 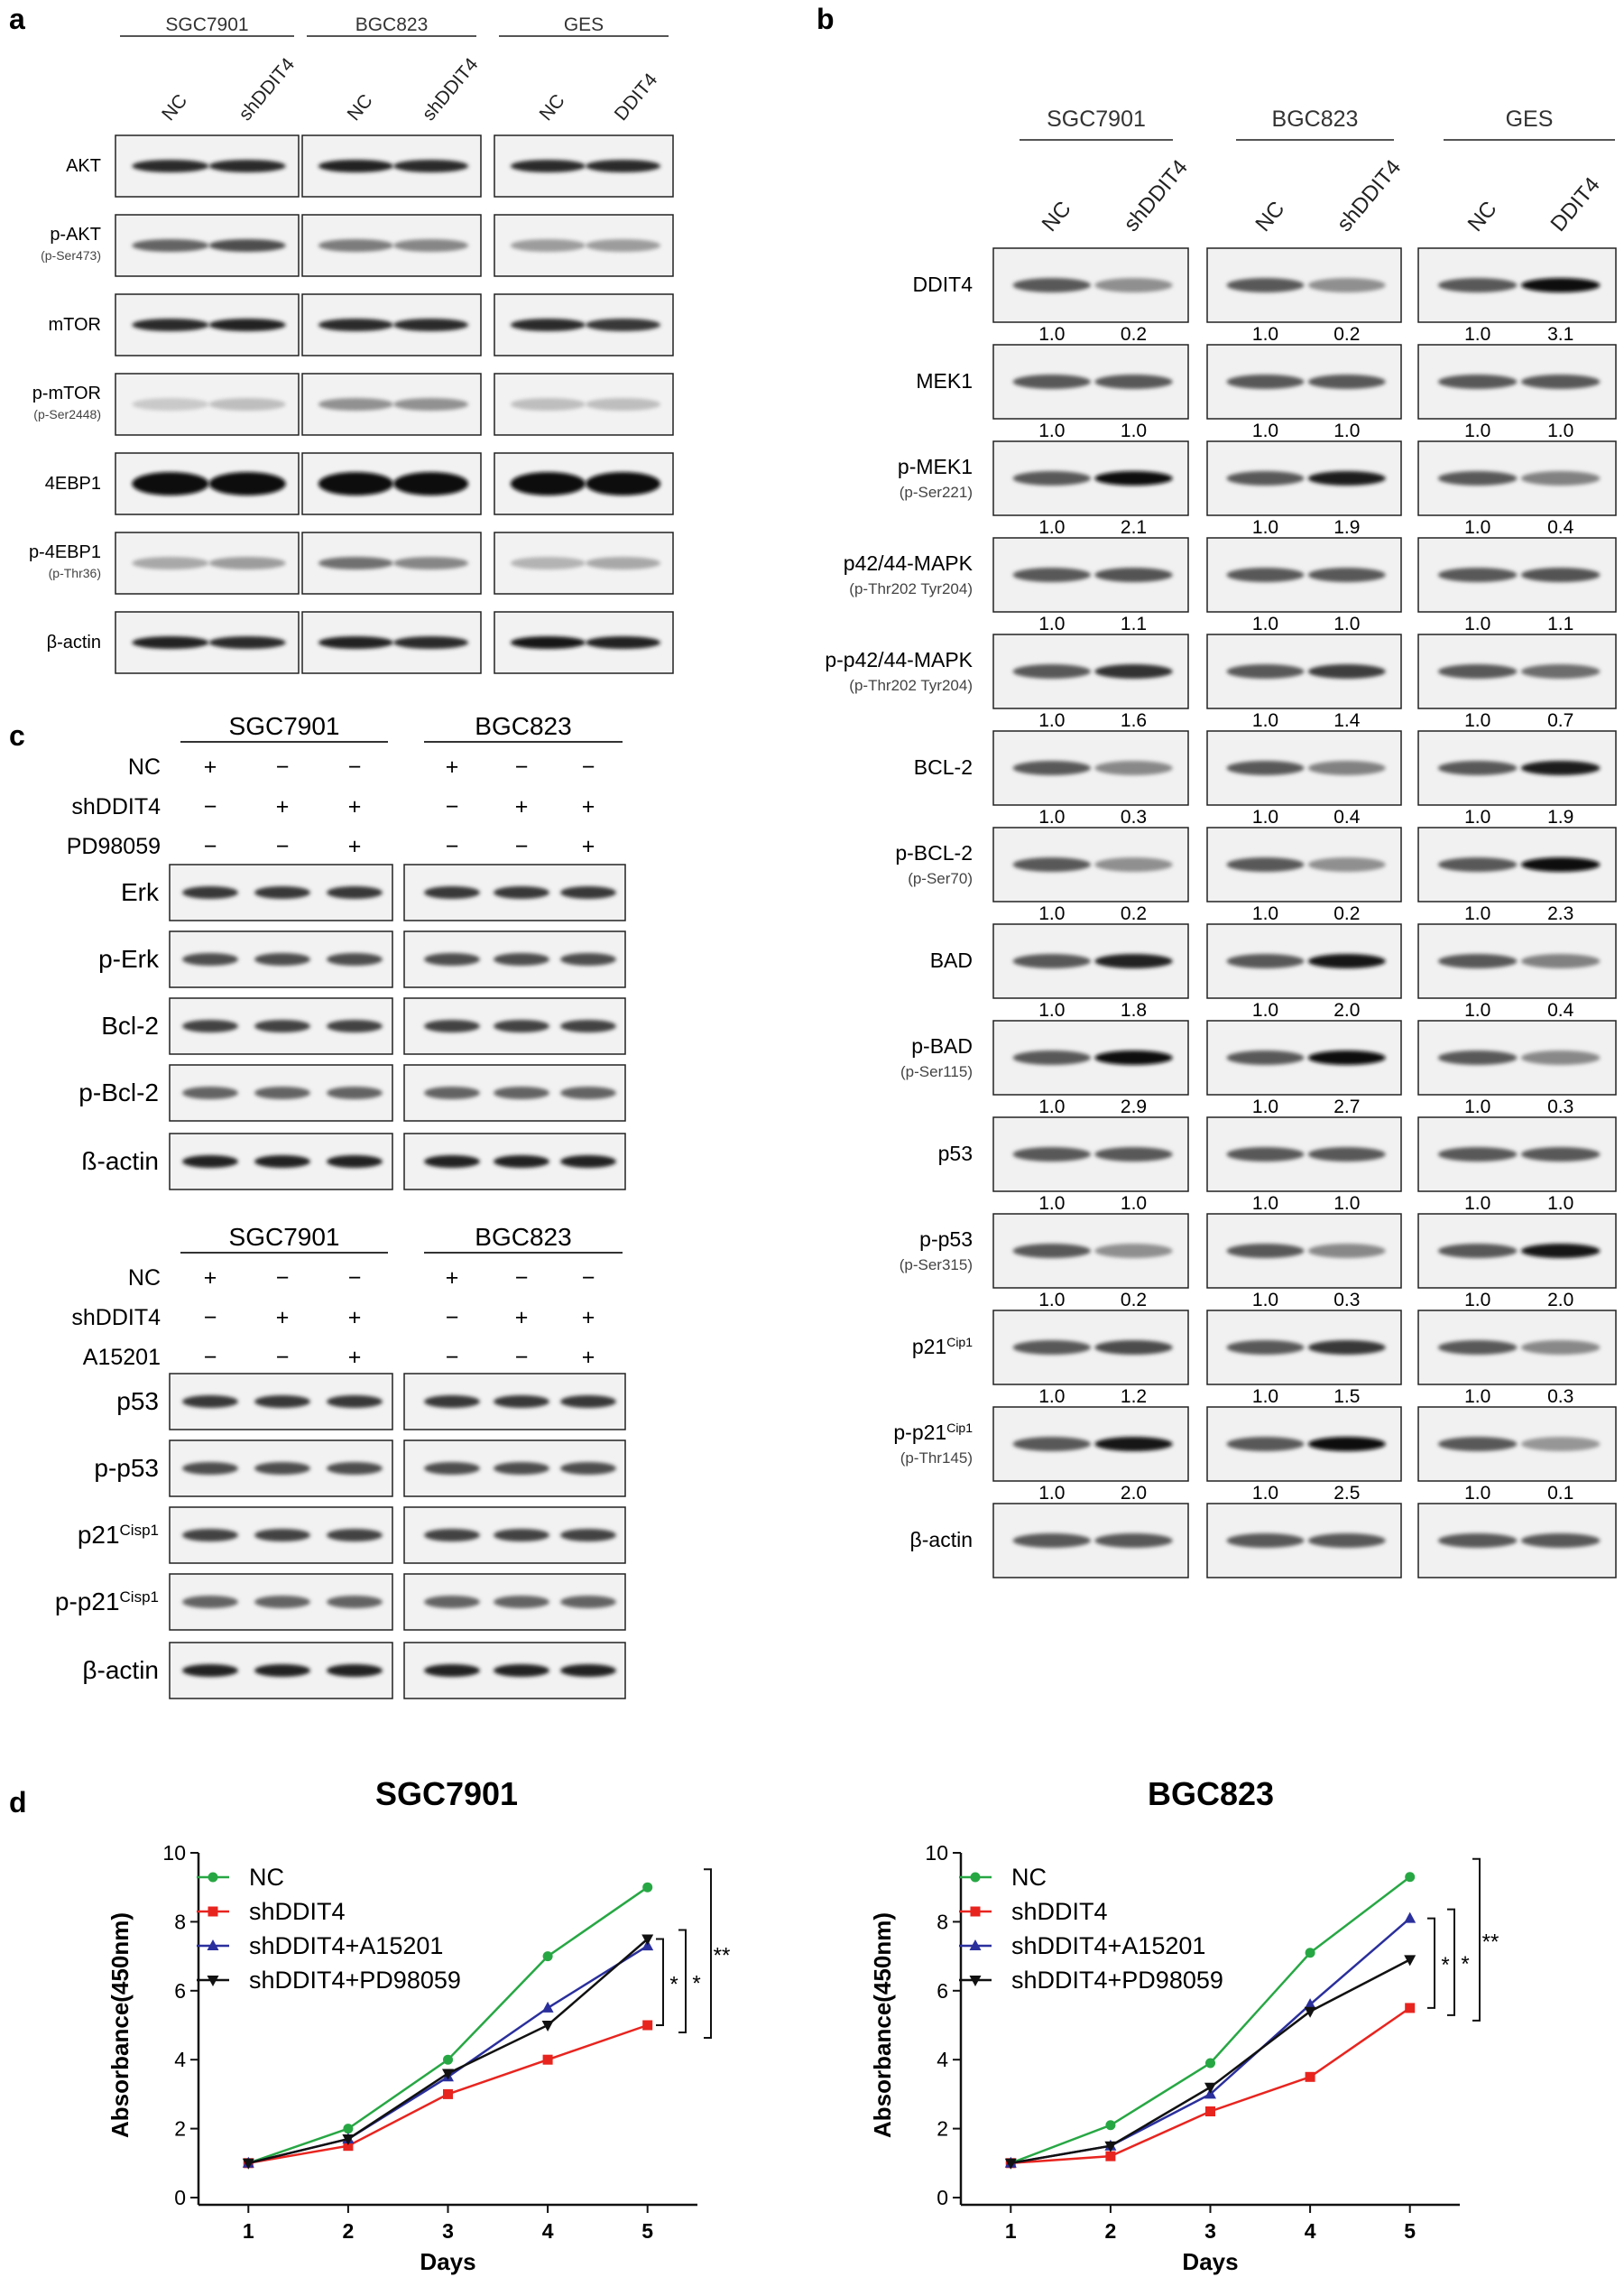 What do you see at coordinates (936, 1458) in the screenshot?
I see `row-sublabel: (p-Thr145)` at bounding box center [936, 1458].